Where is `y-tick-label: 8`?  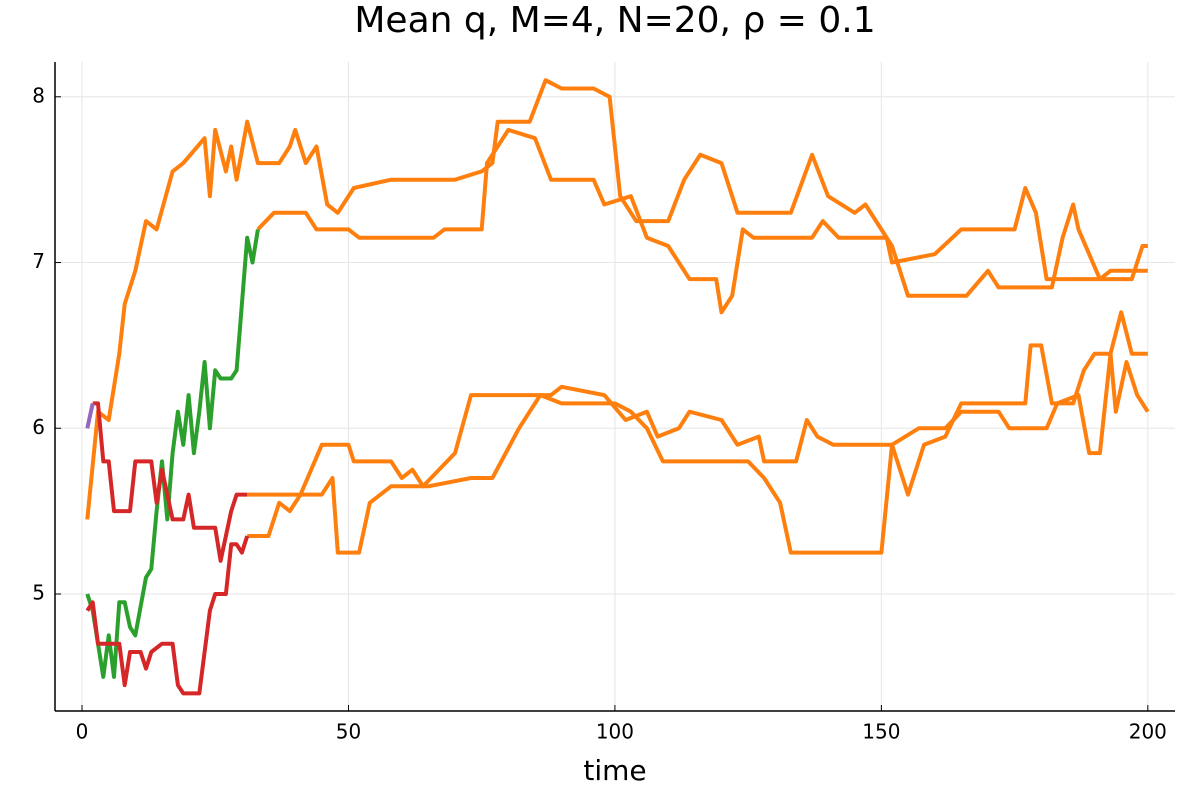 y-tick-label: 8 is located at coordinates (38, 95).